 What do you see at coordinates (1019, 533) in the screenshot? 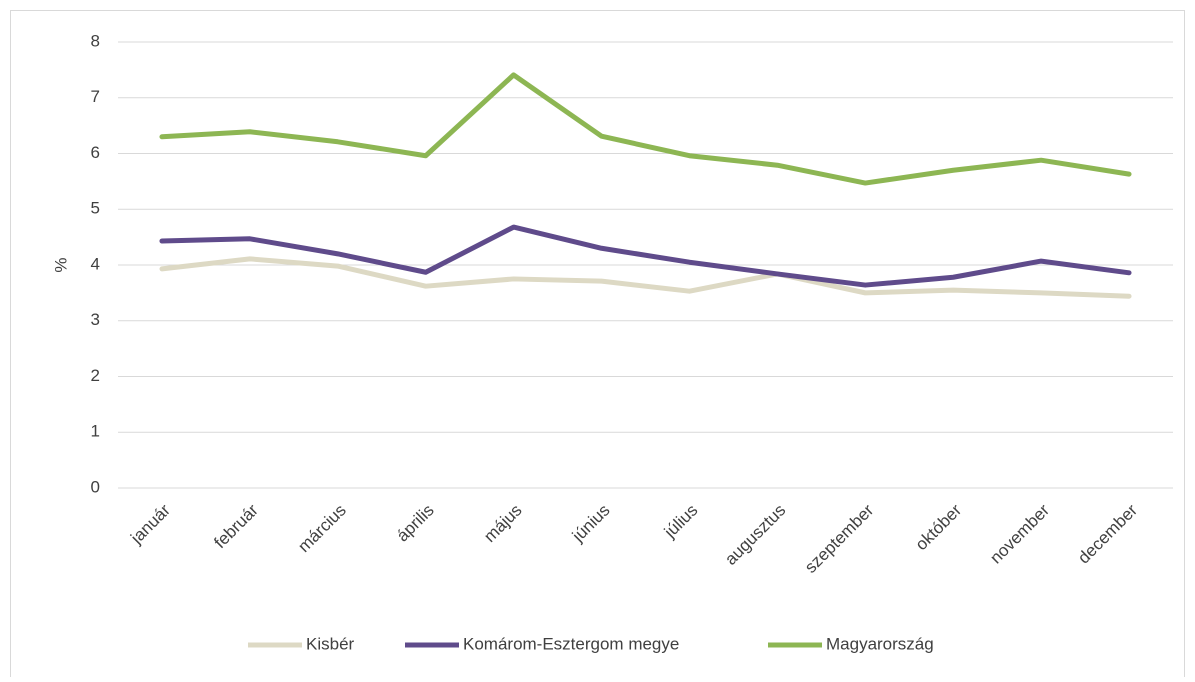
I see `x-tick-label: november` at bounding box center [1019, 533].